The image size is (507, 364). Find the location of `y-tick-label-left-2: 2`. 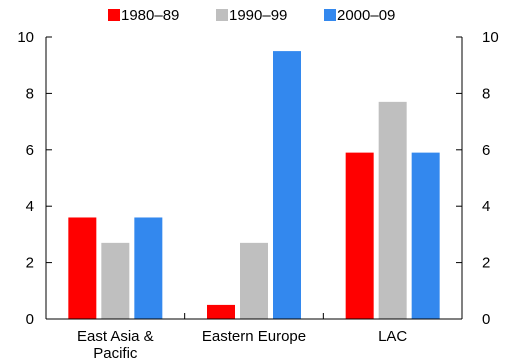

y-tick-label-left-2: 2 is located at coordinates (30, 263).